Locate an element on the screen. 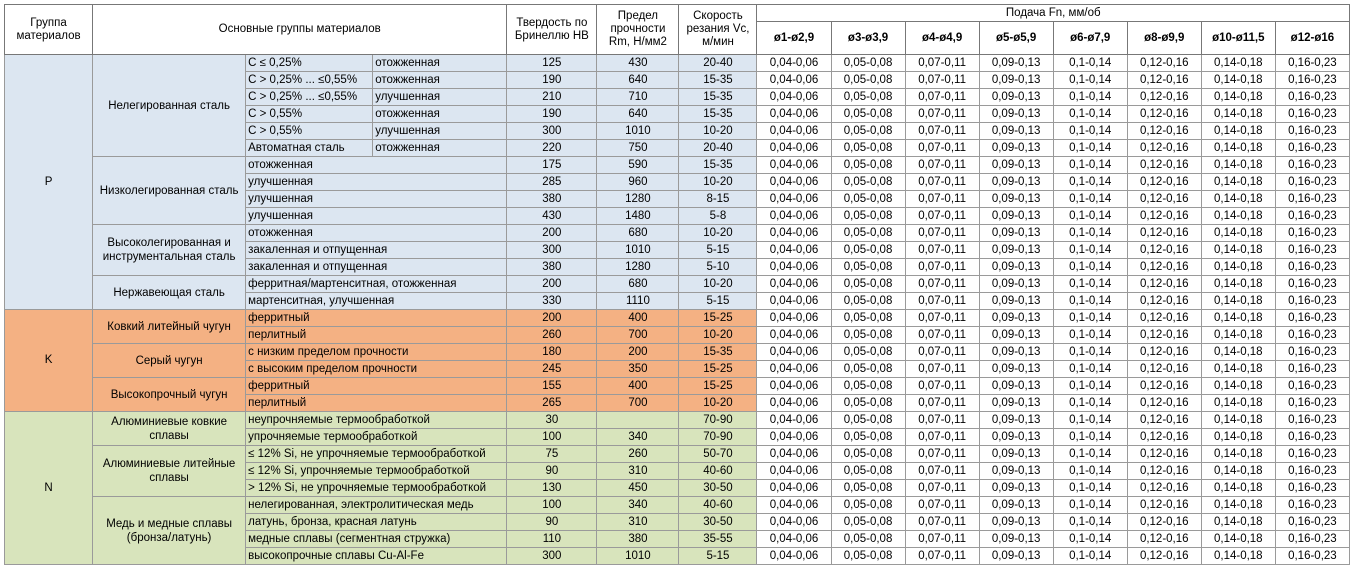 The image size is (1356, 573). subgroup-name: Серый чугун is located at coordinates (169, 360).